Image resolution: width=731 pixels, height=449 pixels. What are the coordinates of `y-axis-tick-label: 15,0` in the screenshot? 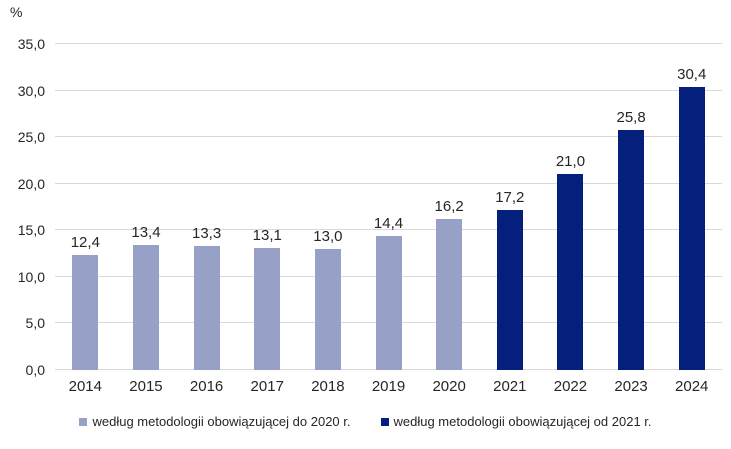 It's located at (31, 230).